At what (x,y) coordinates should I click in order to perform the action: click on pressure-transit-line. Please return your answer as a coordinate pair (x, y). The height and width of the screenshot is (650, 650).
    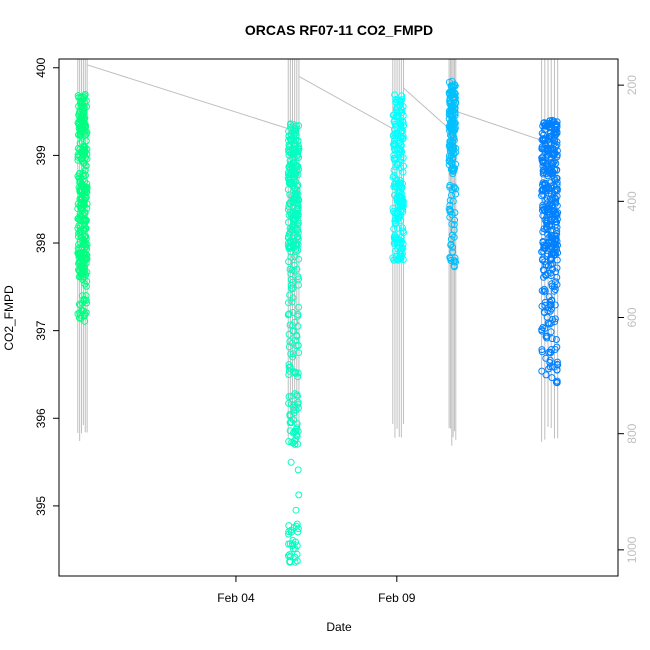
    Looking at the image, I should click on (498, 125).